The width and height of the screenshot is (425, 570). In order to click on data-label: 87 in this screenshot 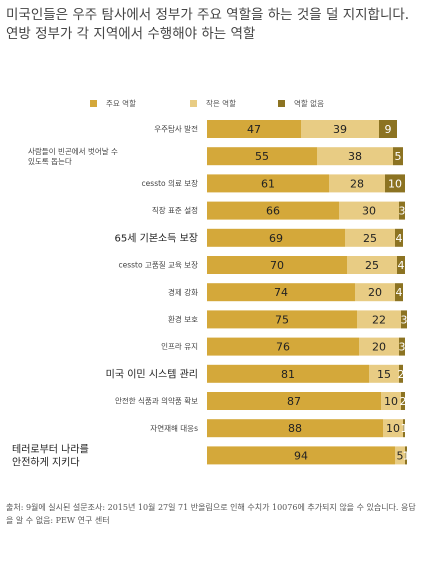, I will do `click(294, 401)`.